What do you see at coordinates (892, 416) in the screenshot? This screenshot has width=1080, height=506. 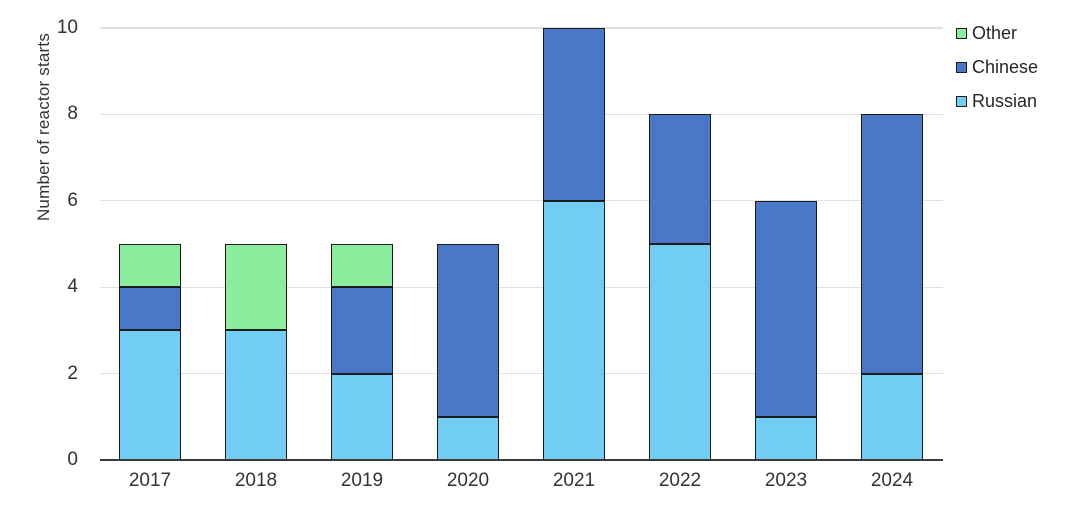 I see `bar-segment-russian-2024` at bounding box center [892, 416].